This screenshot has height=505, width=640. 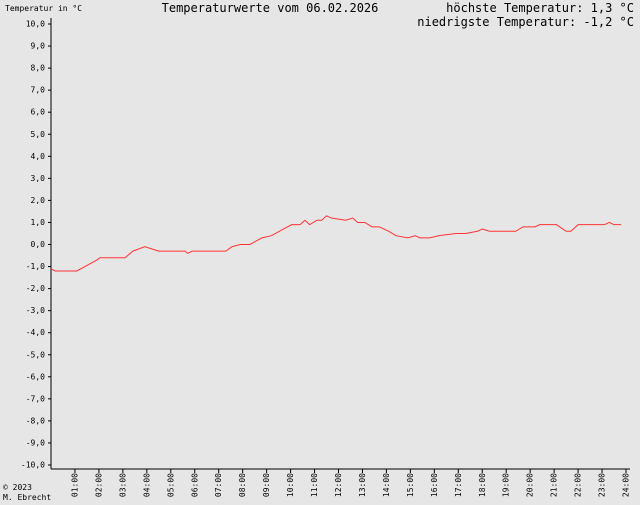 What do you see at coordinates (38, 222) in the screenshot?
I see `y-tick-label: 1,0` at bounding box center [38, 222].